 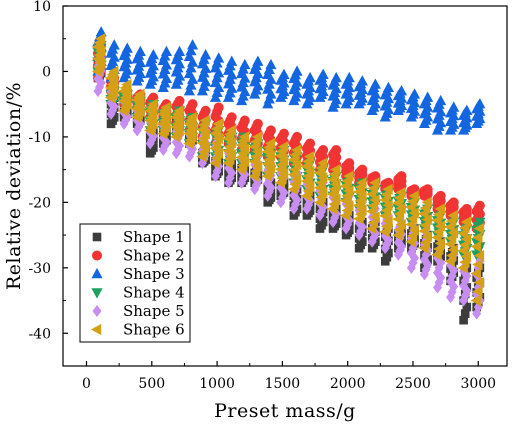 What do you see at coordinates (283, 384) in the screenshot?
I see `x-tick-label: 1500` at bounding box center [283, 384].